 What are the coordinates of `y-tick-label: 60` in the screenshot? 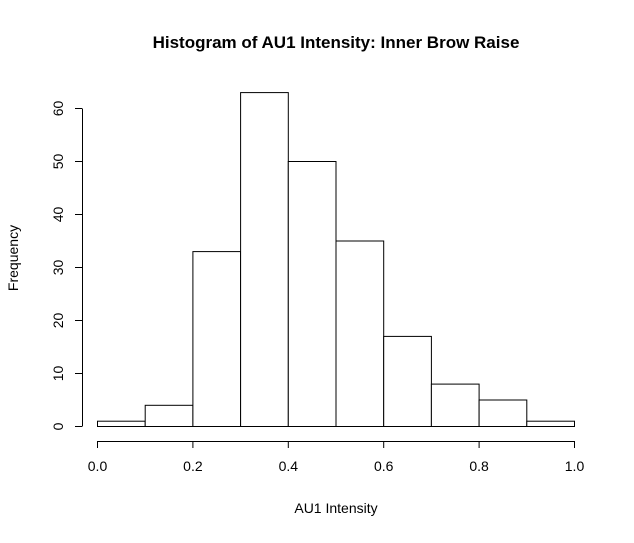 It's located at (58, 109).